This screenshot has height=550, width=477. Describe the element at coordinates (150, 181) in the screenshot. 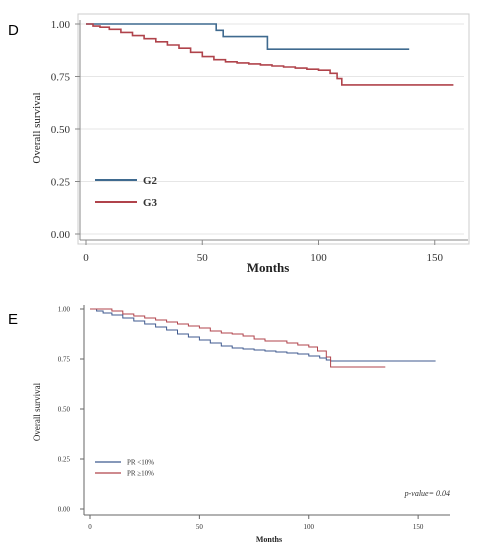

I see `legend-label: G2` at that location.